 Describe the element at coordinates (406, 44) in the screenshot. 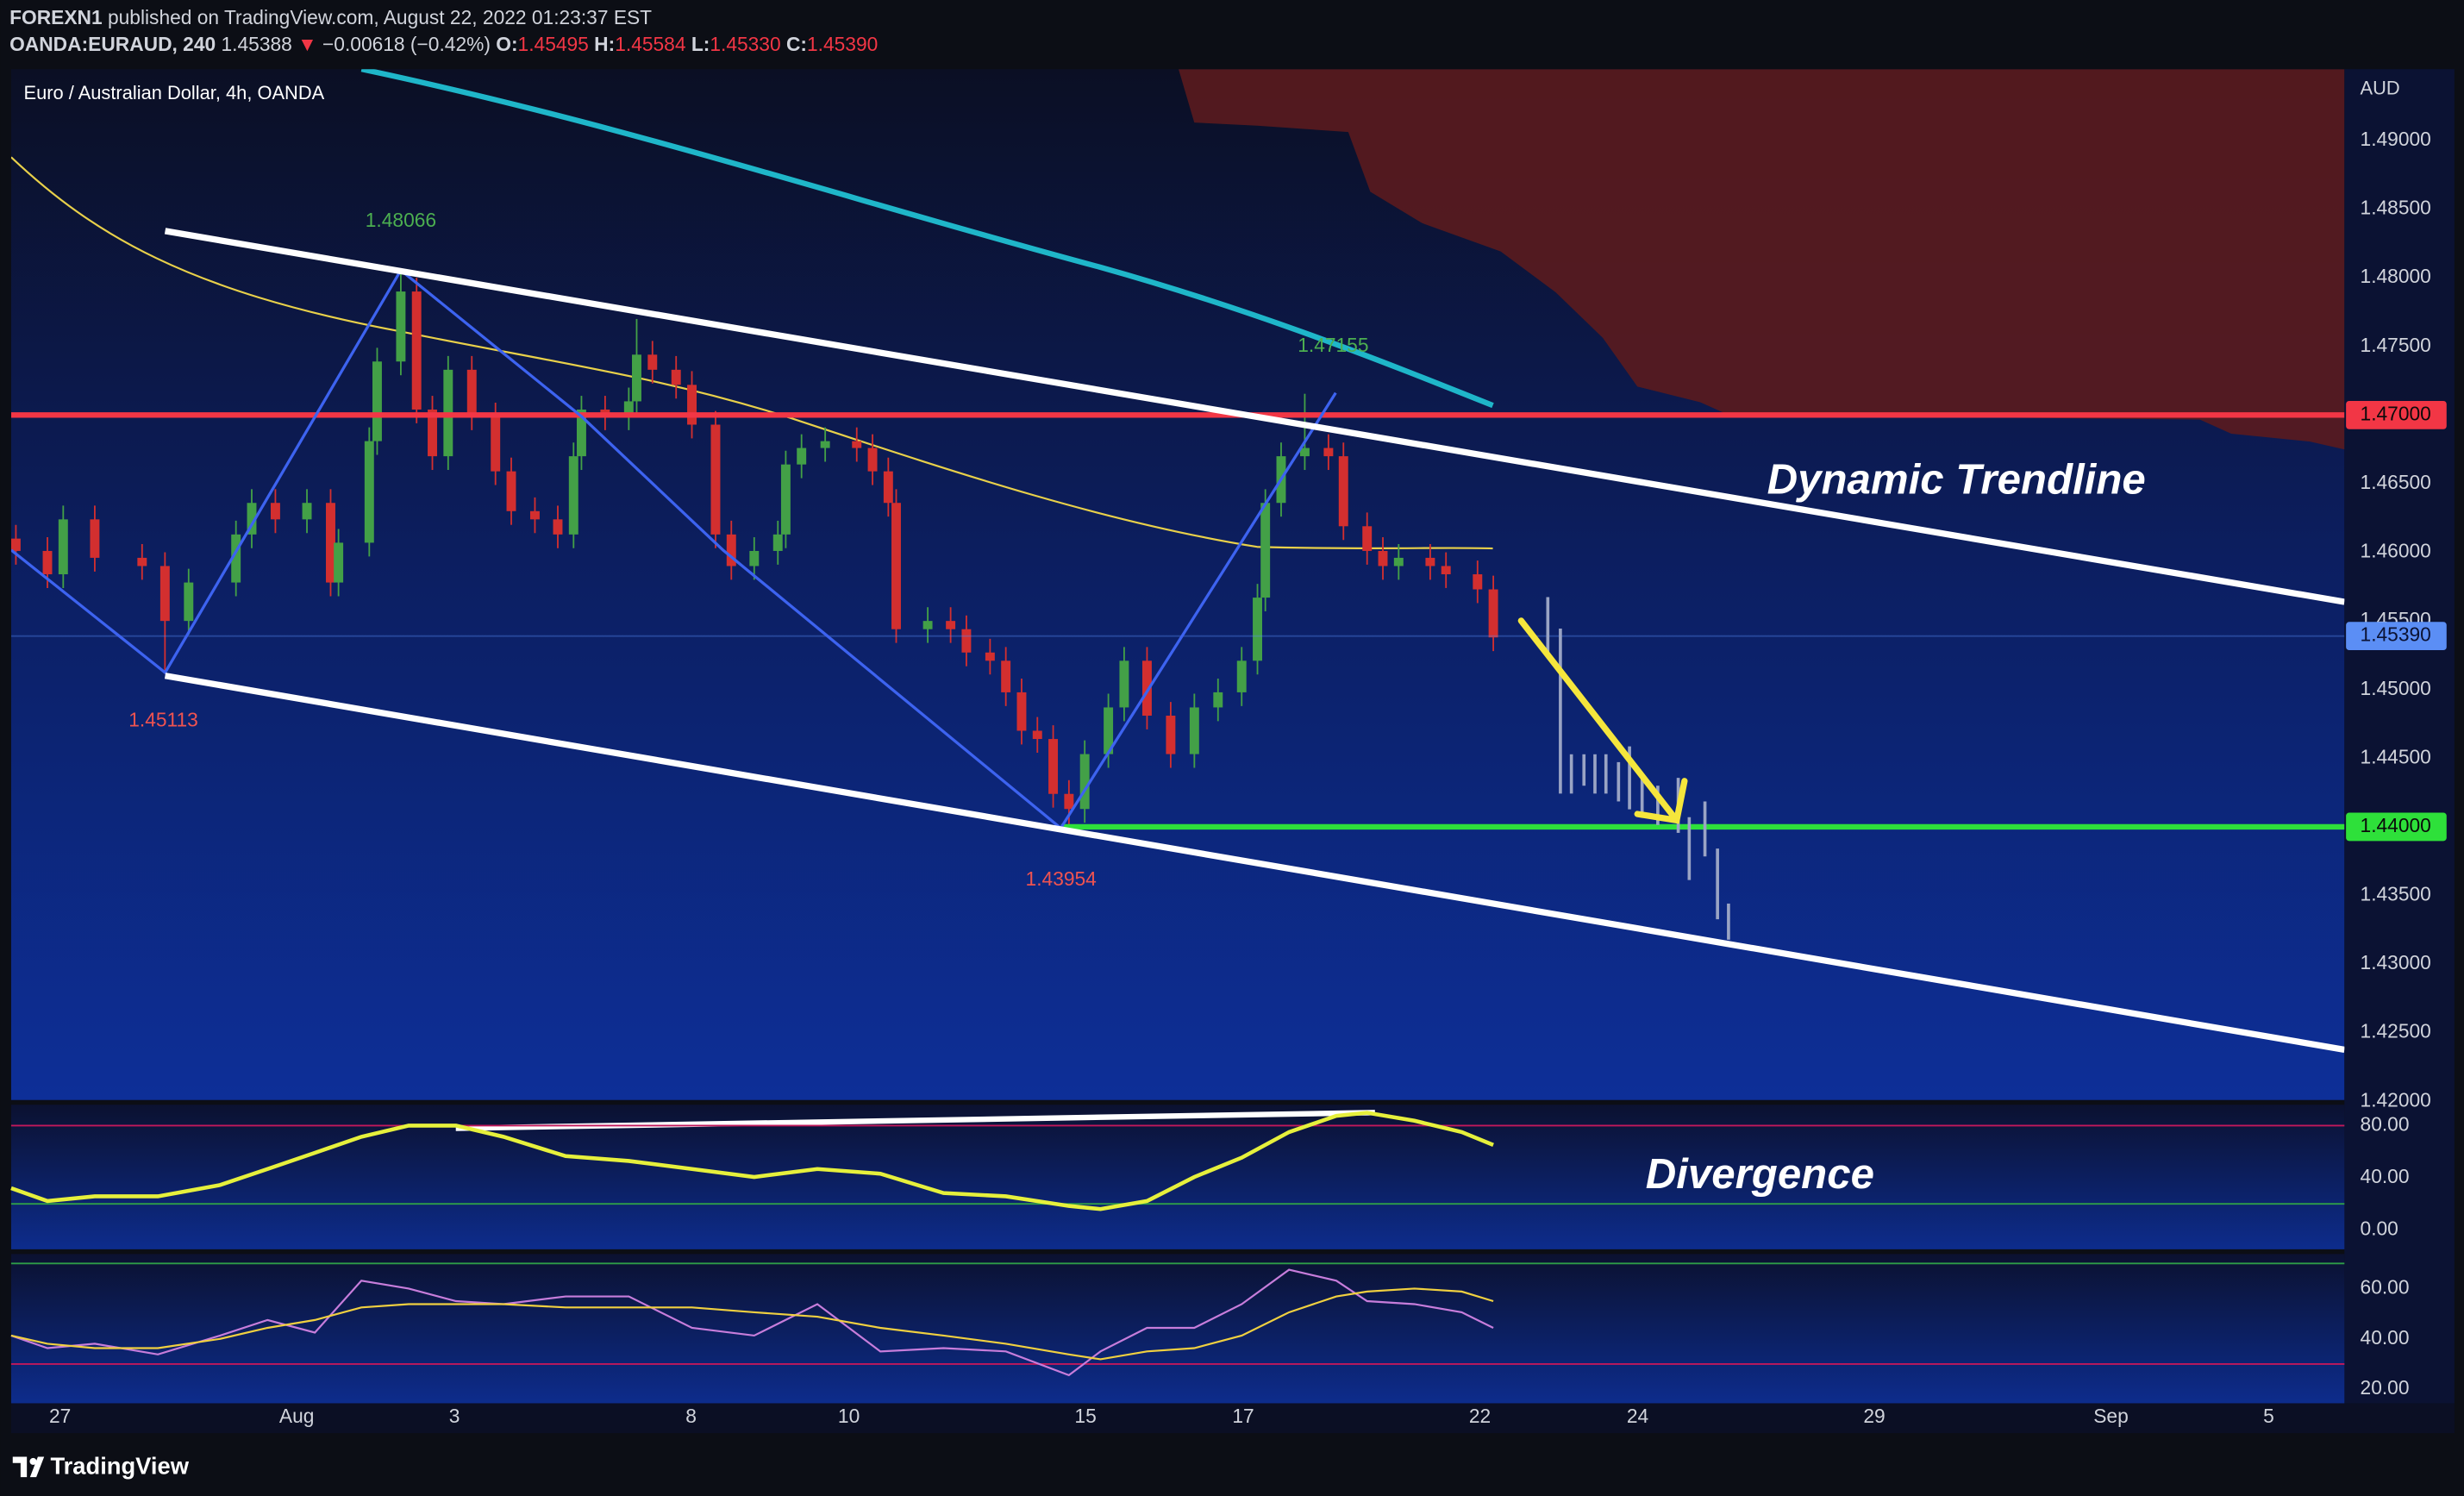

I see `change: −0.00618 (−0.42%)` at that location.